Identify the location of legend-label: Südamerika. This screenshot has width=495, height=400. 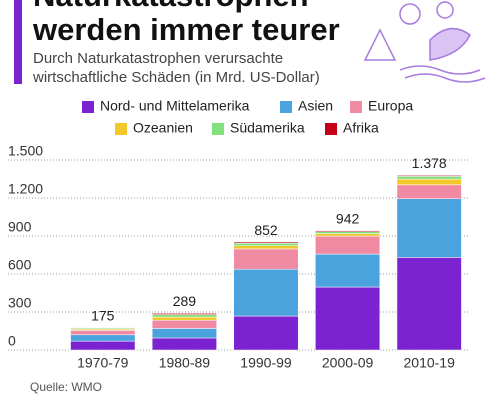
(267, 128).